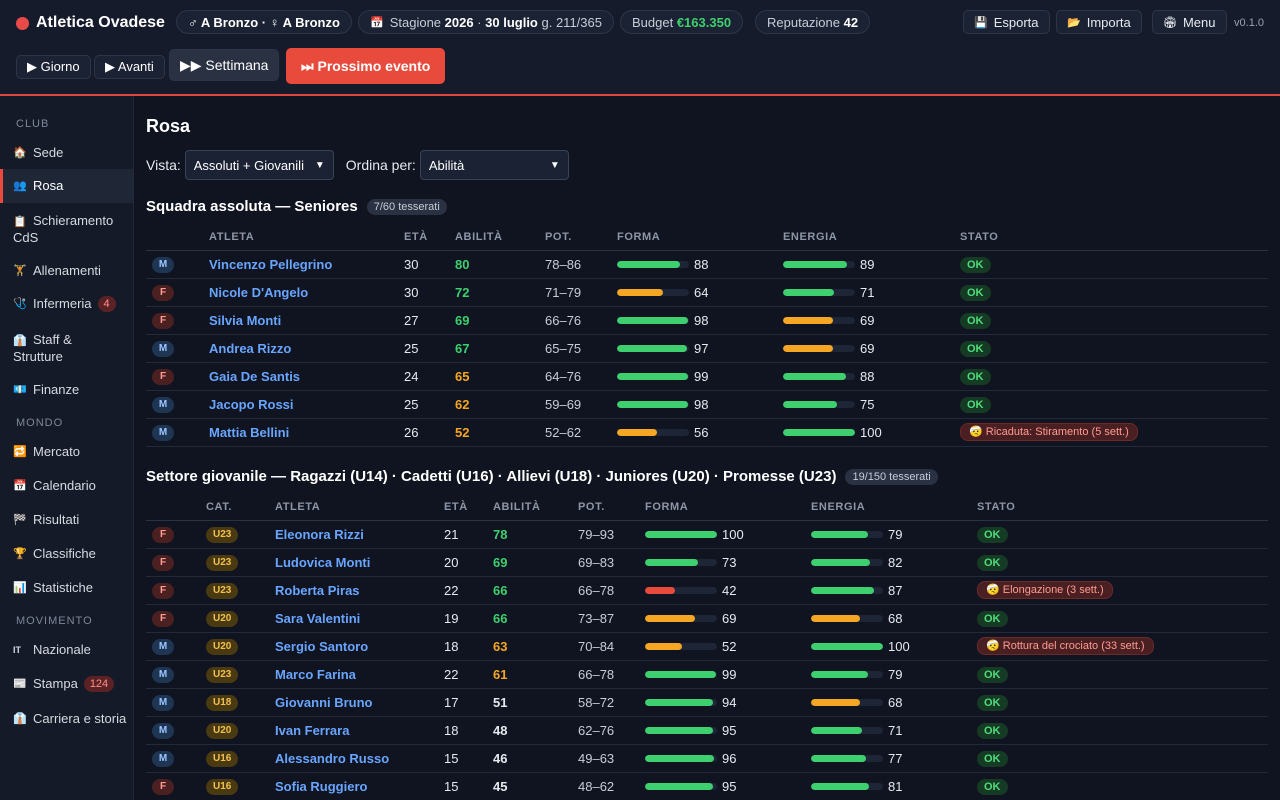  What do you see at coordinates (306, 264) in the screenshot?
I see `athlete-name: Vincenzo Pellegrino` at bounding box center [306, 264].